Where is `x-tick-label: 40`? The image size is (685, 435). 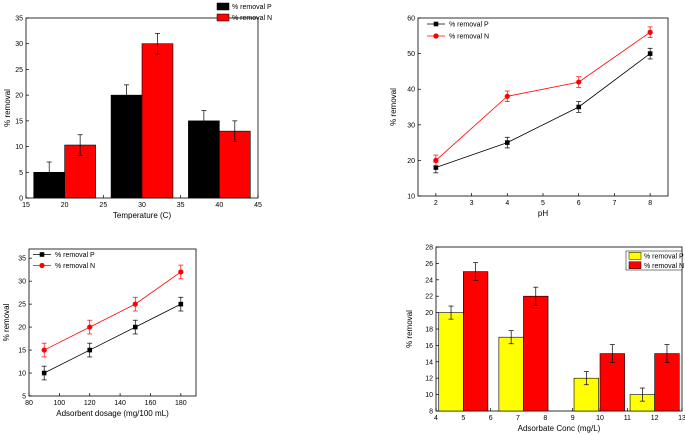 x-tick-label: 40 is located at coordinates (219, 205).